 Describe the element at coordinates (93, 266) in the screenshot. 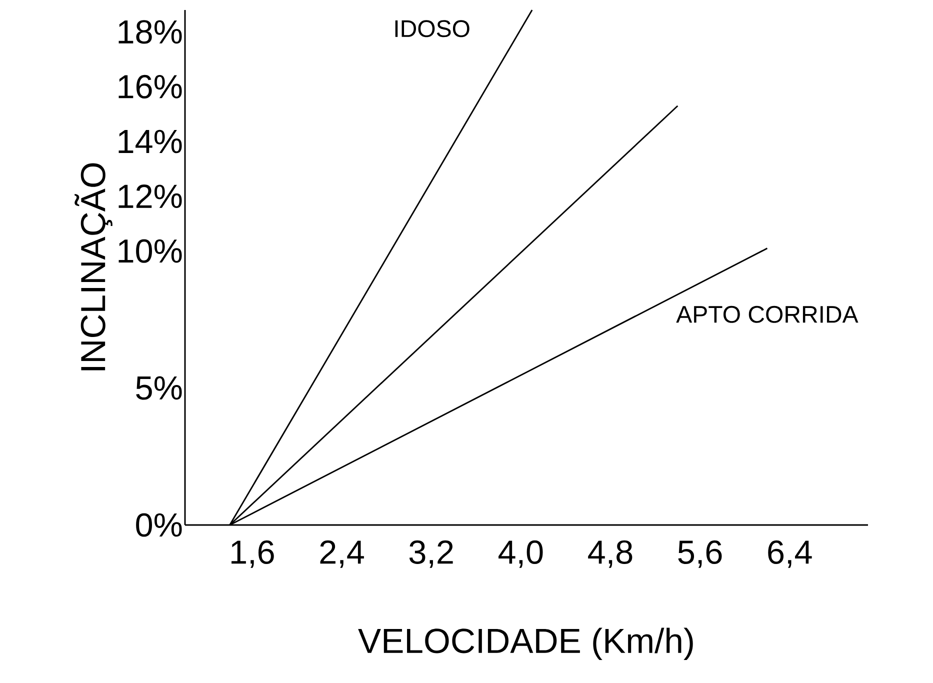

I see `y-axis-title: INCLINAÇÃO` at that location.